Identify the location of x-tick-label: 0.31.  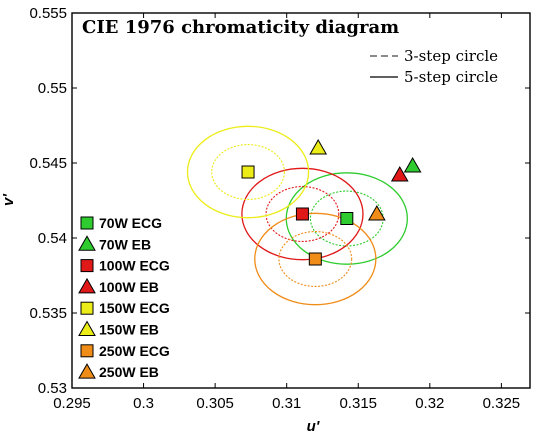
(286, 403).